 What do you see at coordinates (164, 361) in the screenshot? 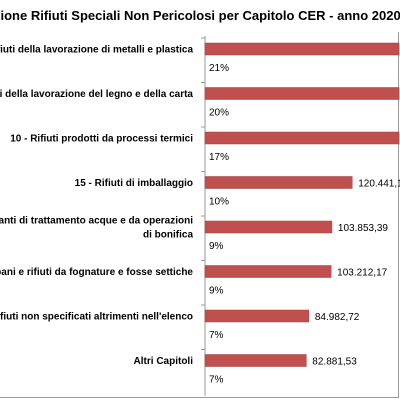
I see `category-label: Altri Capitoli` at bounding box center [164, 361].